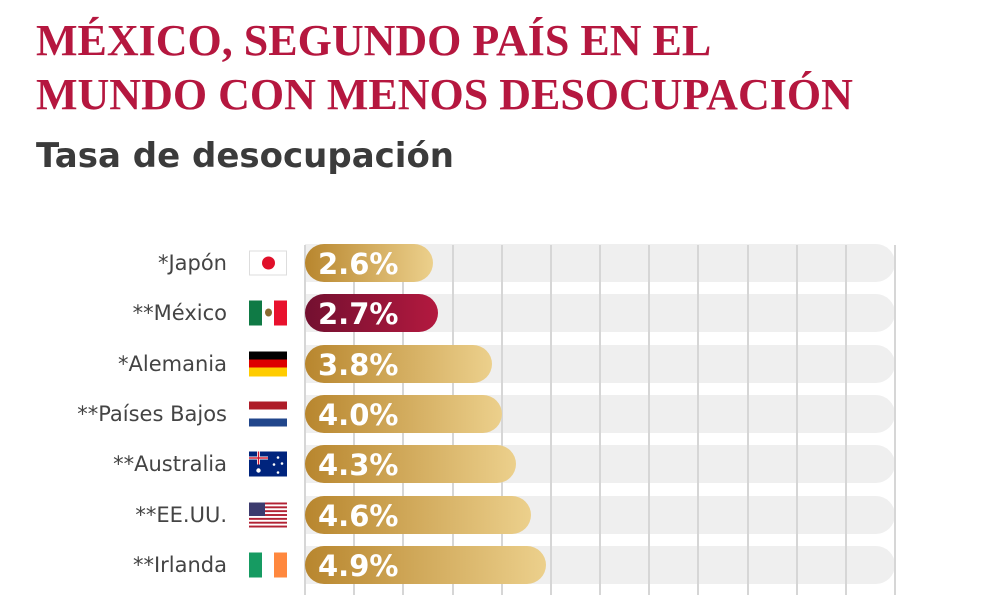 This screenshot has height=595, width=992. Describe the element at coordinates (358, 515) in the screenshot. I see `value-label: 4.6%` at that location.